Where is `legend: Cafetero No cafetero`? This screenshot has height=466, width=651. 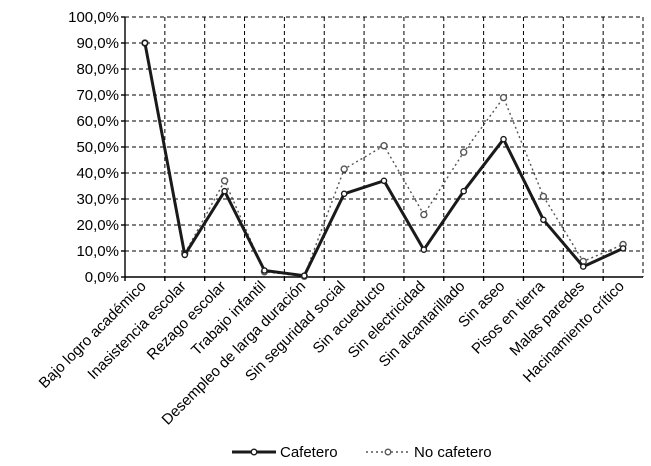 legend: Cafetero No cafetero is located at coordinates (362, 452).